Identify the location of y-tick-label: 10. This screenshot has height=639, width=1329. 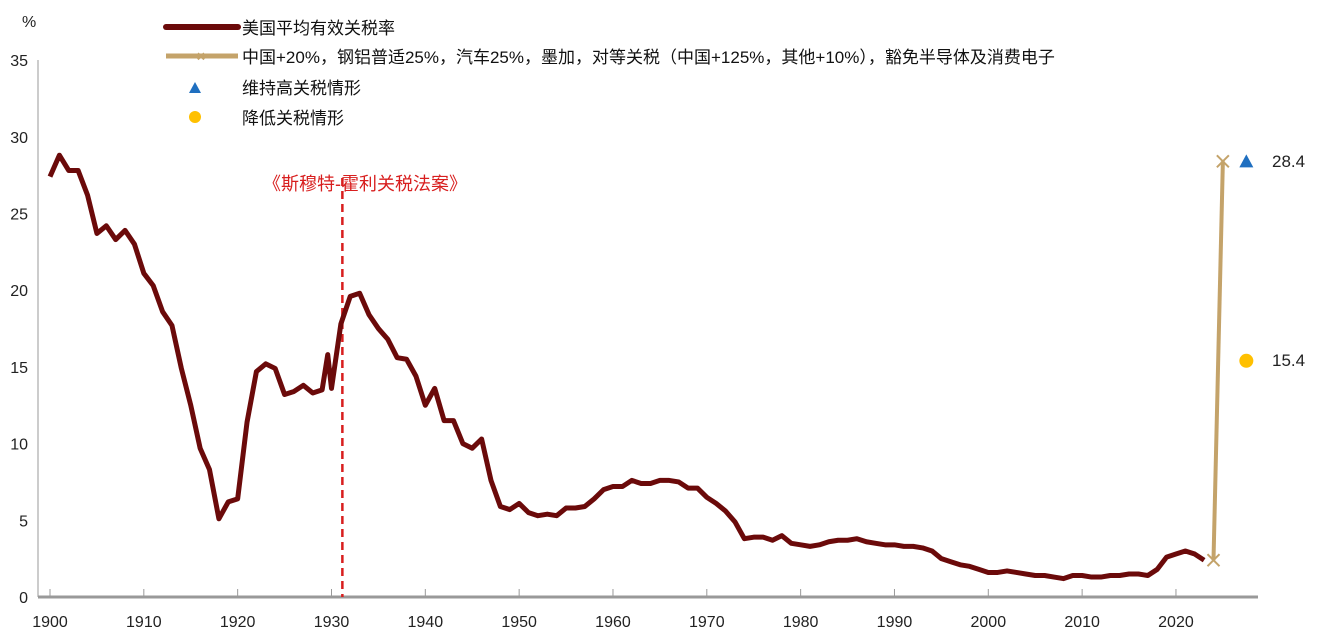
(19, 445).